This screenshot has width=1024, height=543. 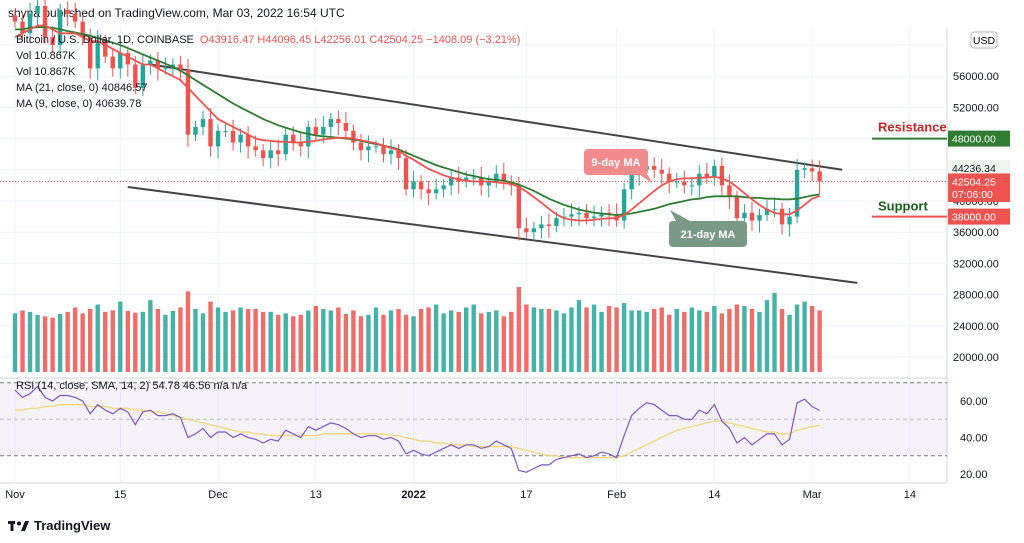 What do you see at coordinates (974, 140) in the screenshot?
I see `price-label: 48000.00` at bounding box center [974, 140].